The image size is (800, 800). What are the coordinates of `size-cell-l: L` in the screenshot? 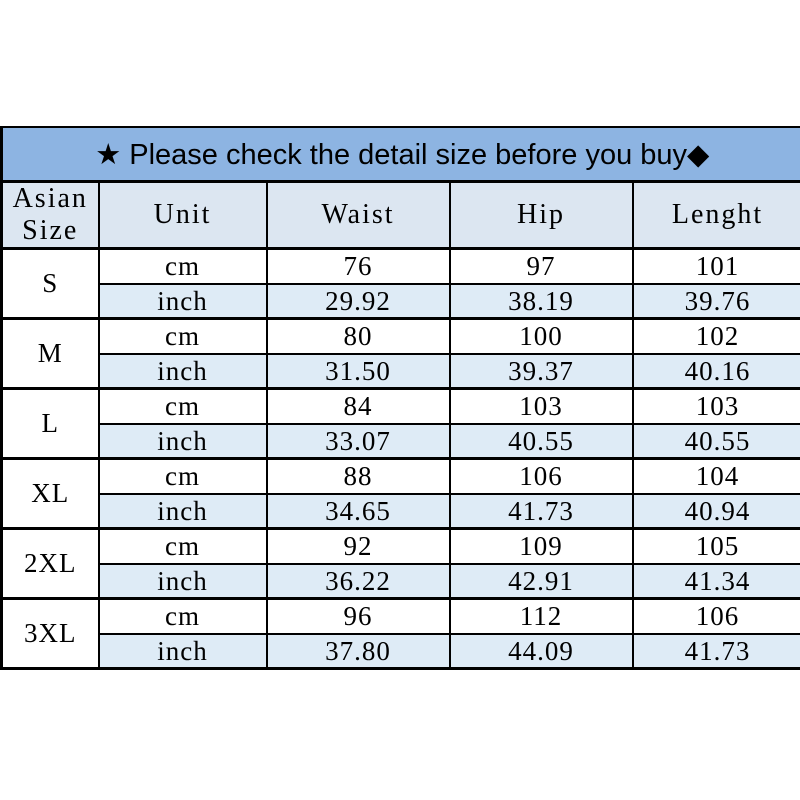 It's located at (50, 423).